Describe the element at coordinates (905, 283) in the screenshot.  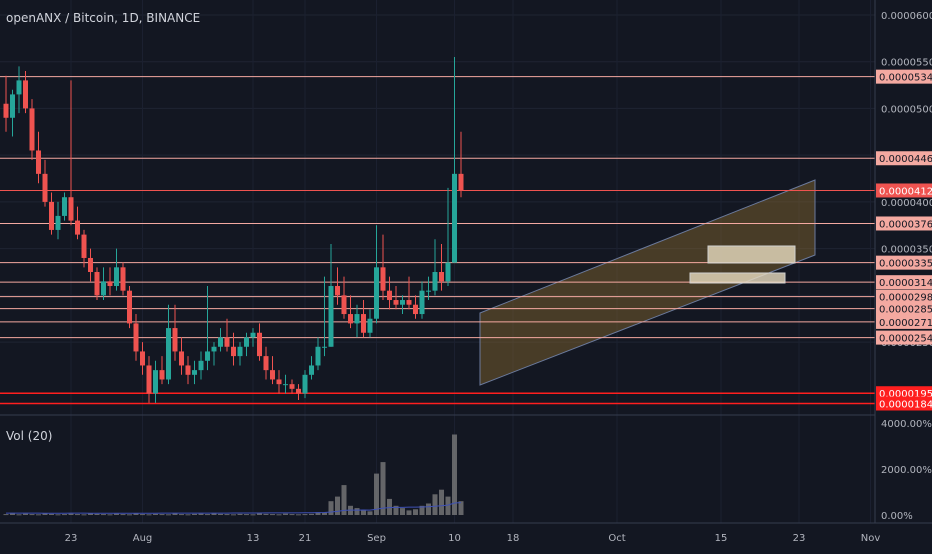
I see `price-badge-label: 0.00003141` at that location.